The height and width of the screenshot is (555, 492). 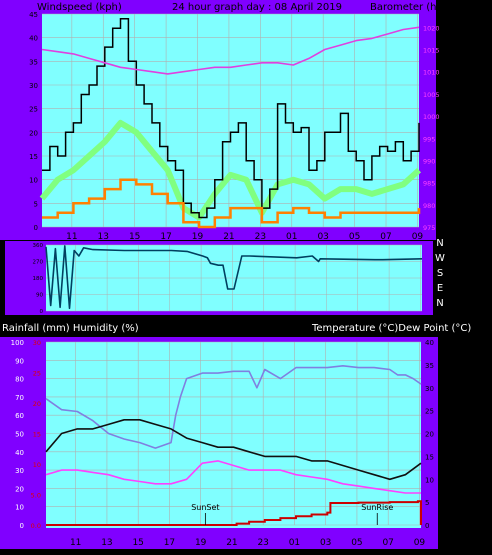 I want to click on wind-y-tick-label: 30, so click(x=33, y=86).